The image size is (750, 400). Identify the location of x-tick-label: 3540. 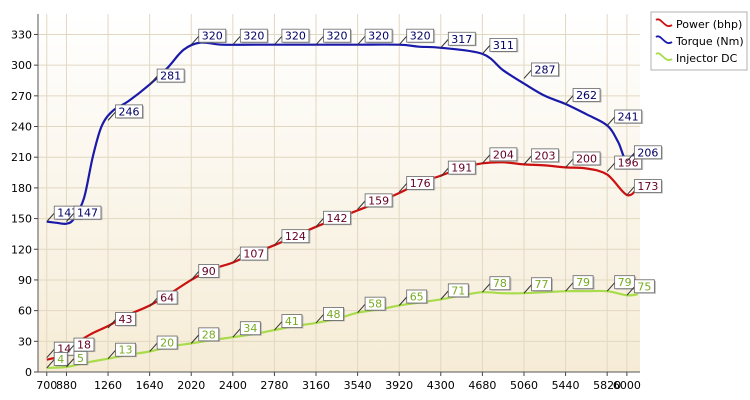
(358, 385).